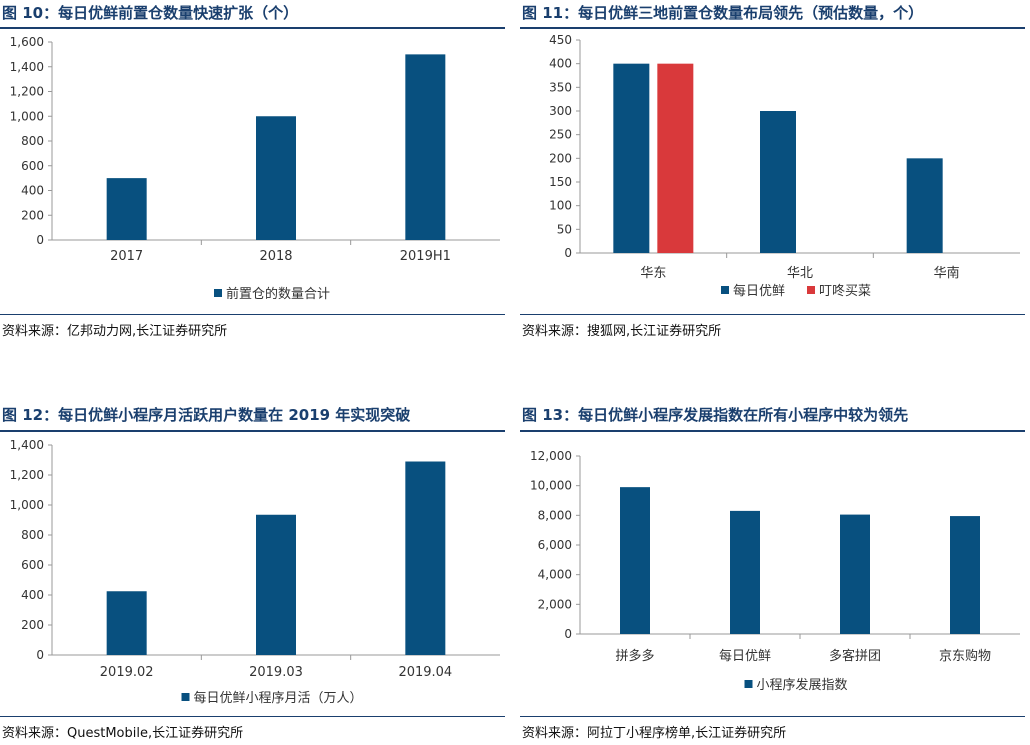 This screenshot has width=1030, height=745. I want to click on y-tick-label: 2,000, so click(555, 604).